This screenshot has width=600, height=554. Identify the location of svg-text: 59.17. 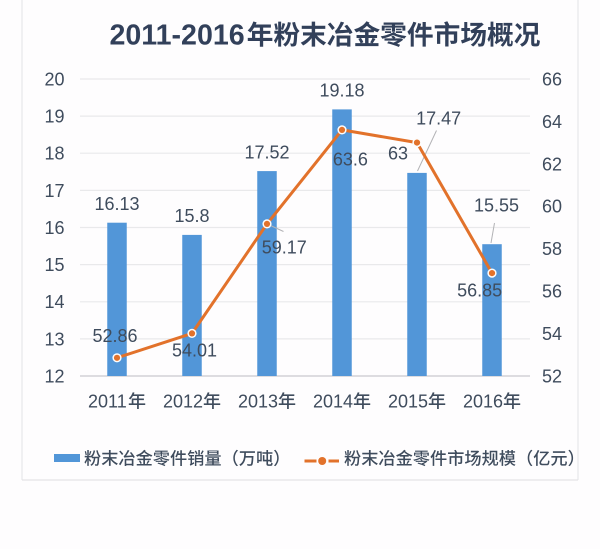
(284, 248).